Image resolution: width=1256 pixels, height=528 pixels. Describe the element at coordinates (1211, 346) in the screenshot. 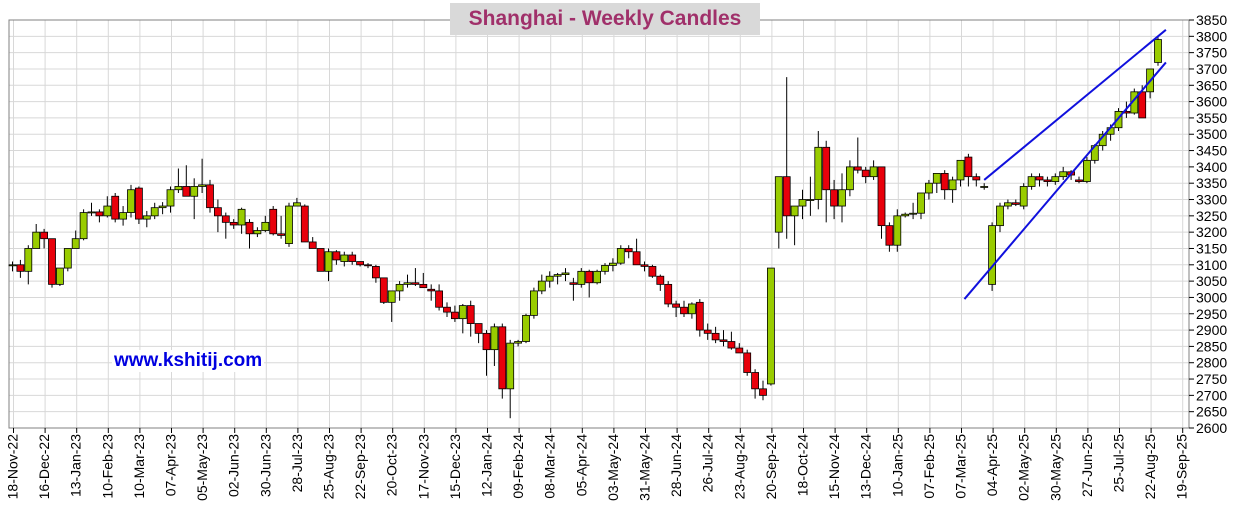

I see `y-tick-label: 2850` at that location.